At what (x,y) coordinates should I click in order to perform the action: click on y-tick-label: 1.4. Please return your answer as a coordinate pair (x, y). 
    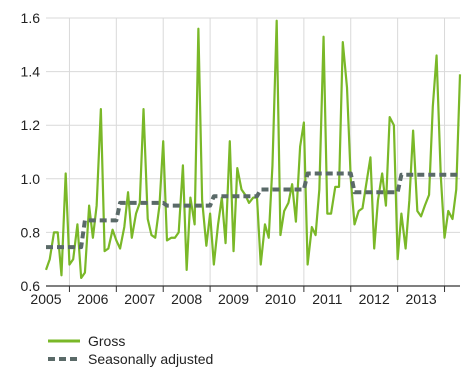
    Looking at the image, I should click on (31, 72).